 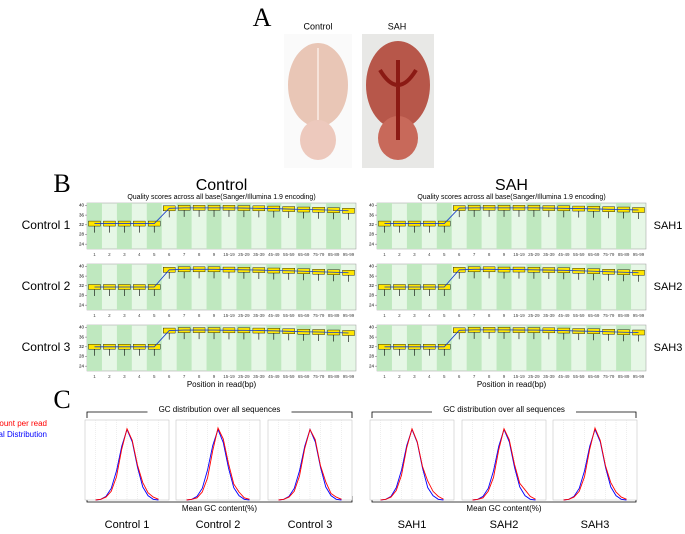 I want to click on title-bg, so click(x=219, y=410).